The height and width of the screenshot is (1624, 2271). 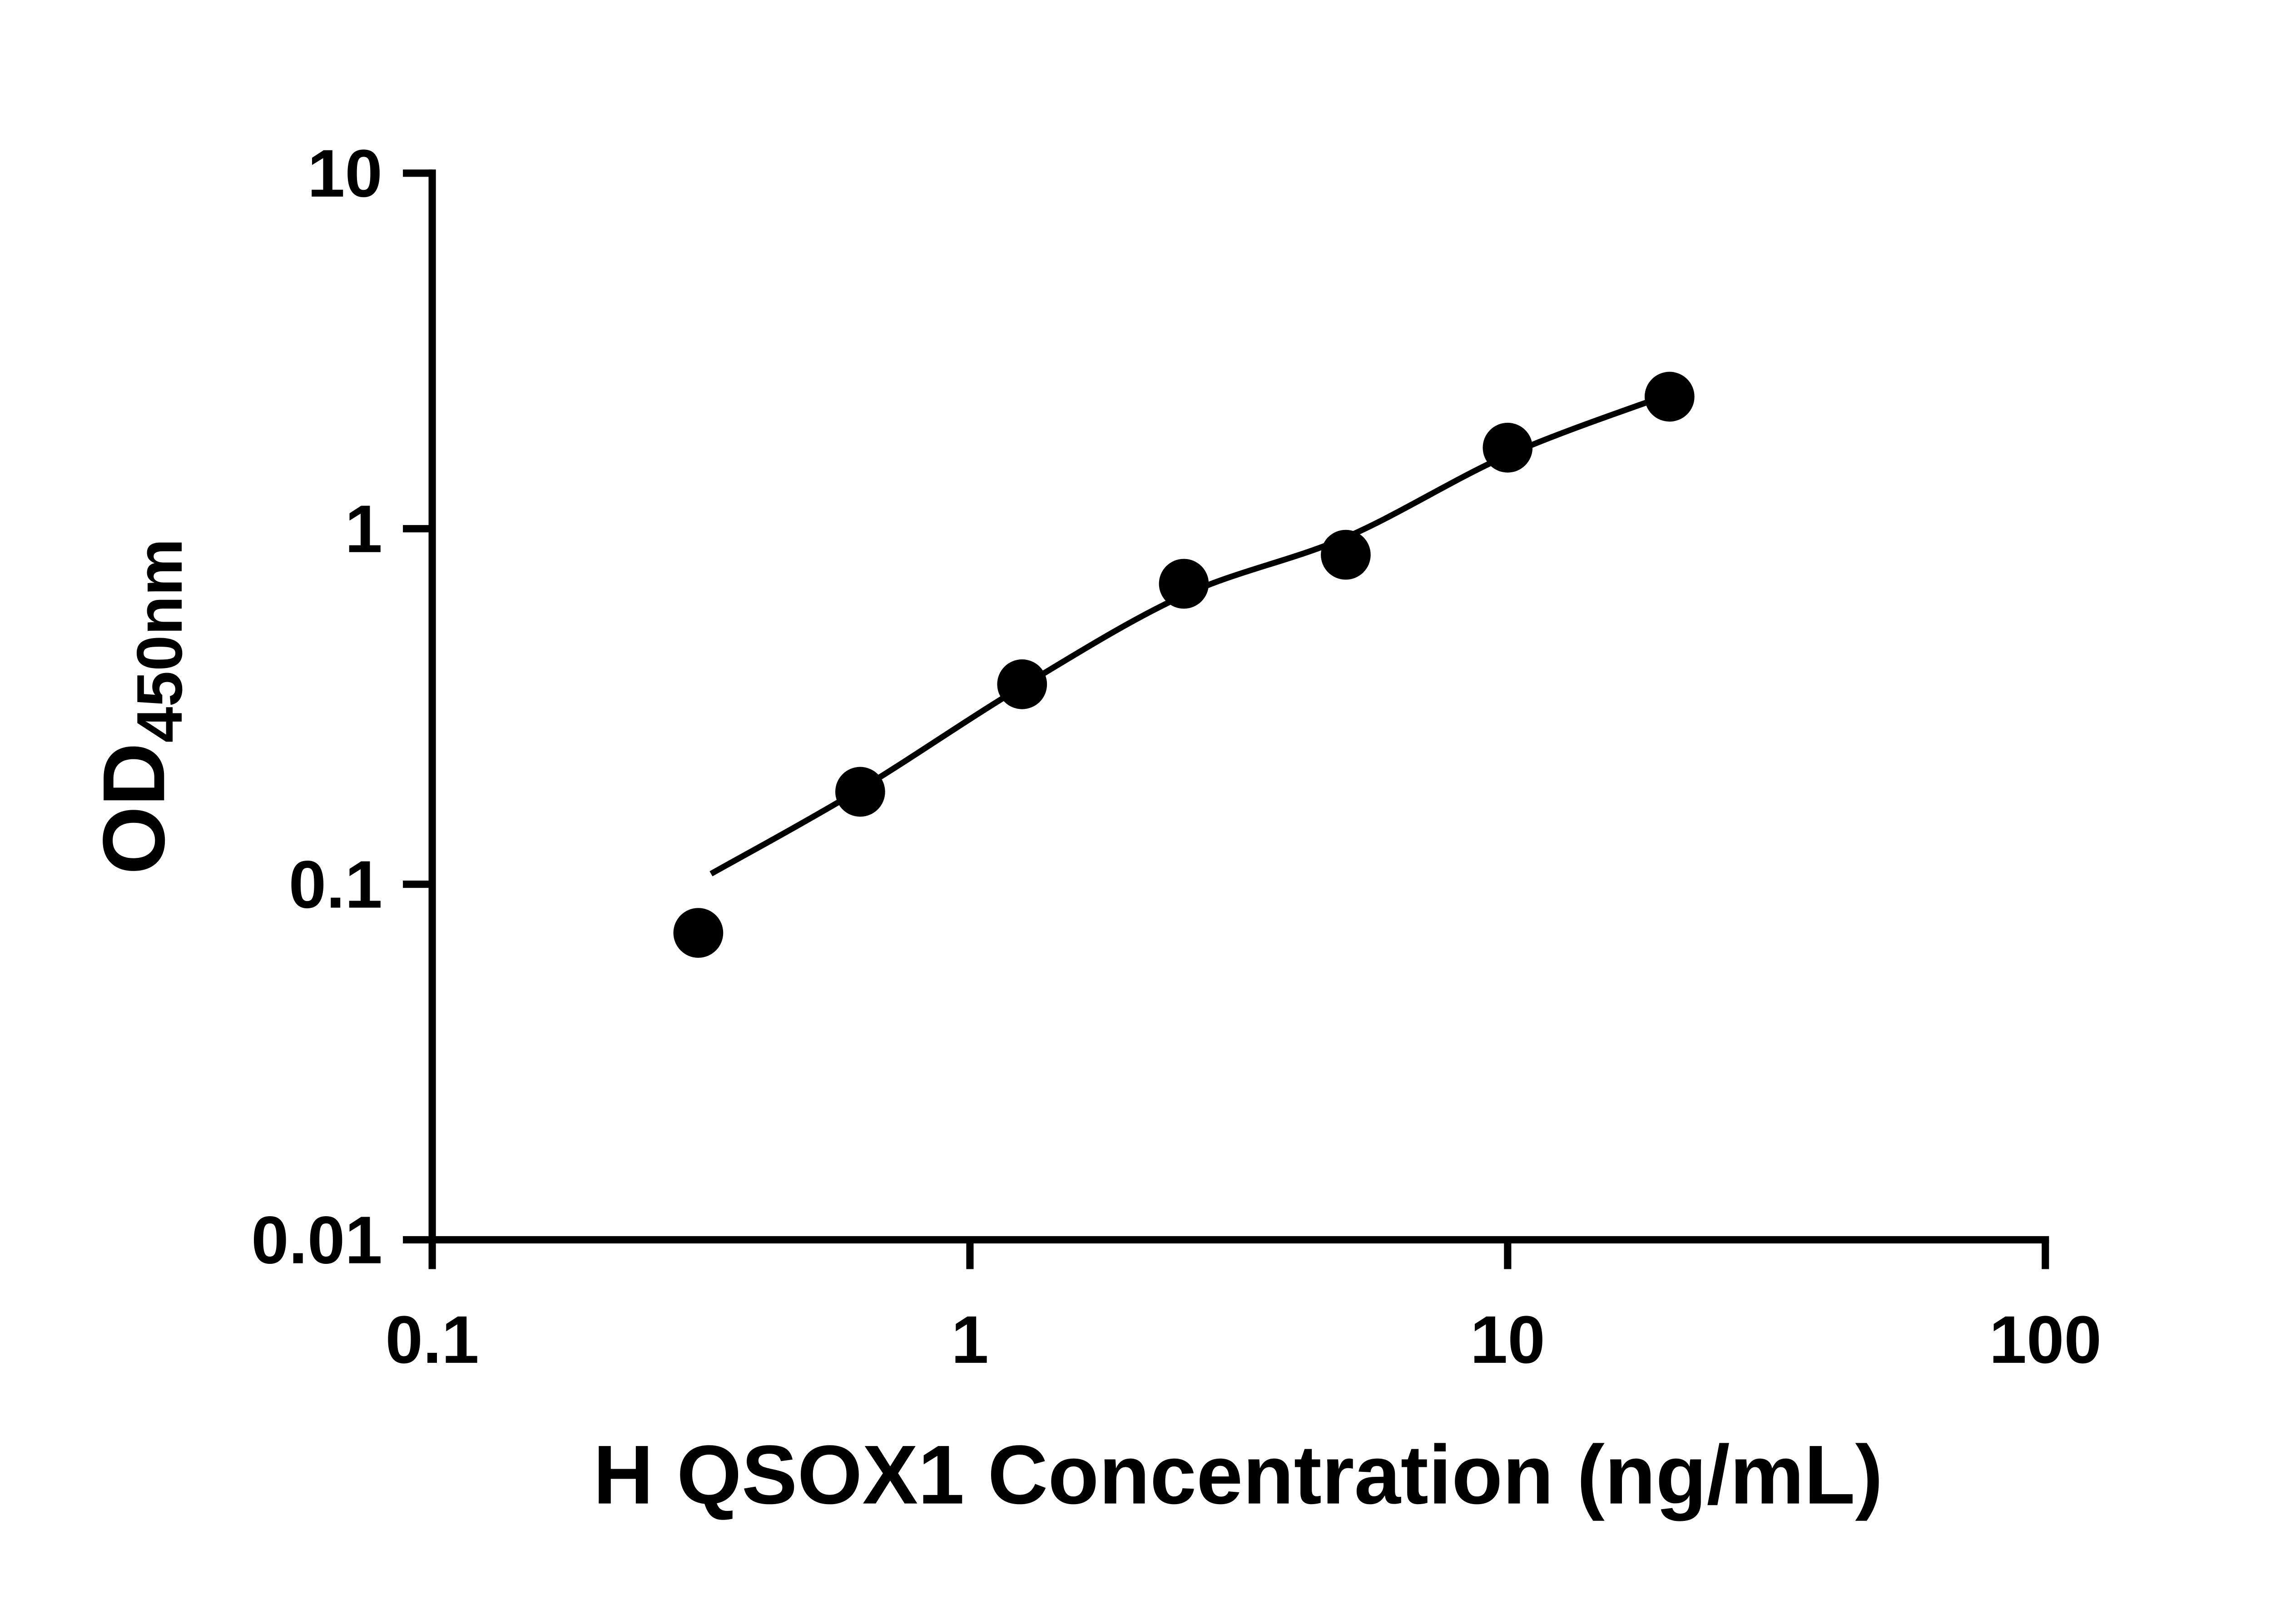 What do you see at coordinates (134, 808) in the screenshot?
I see `y-axis-title-main: OD` at bounding box center [134, 808].